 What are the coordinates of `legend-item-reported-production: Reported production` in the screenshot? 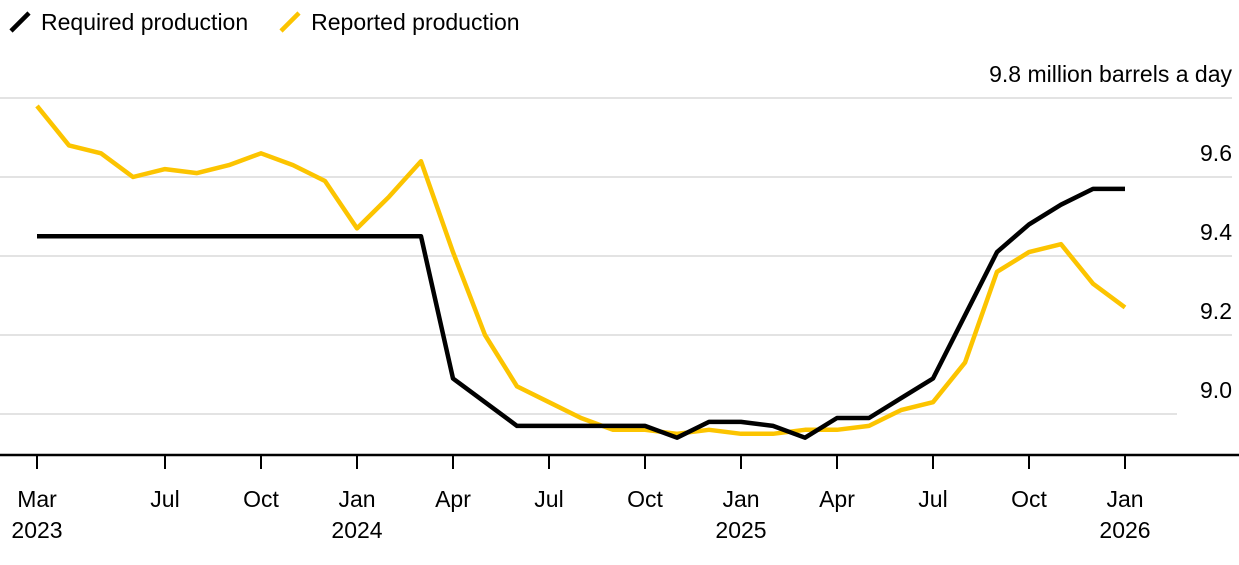 It's located at (399, 21).